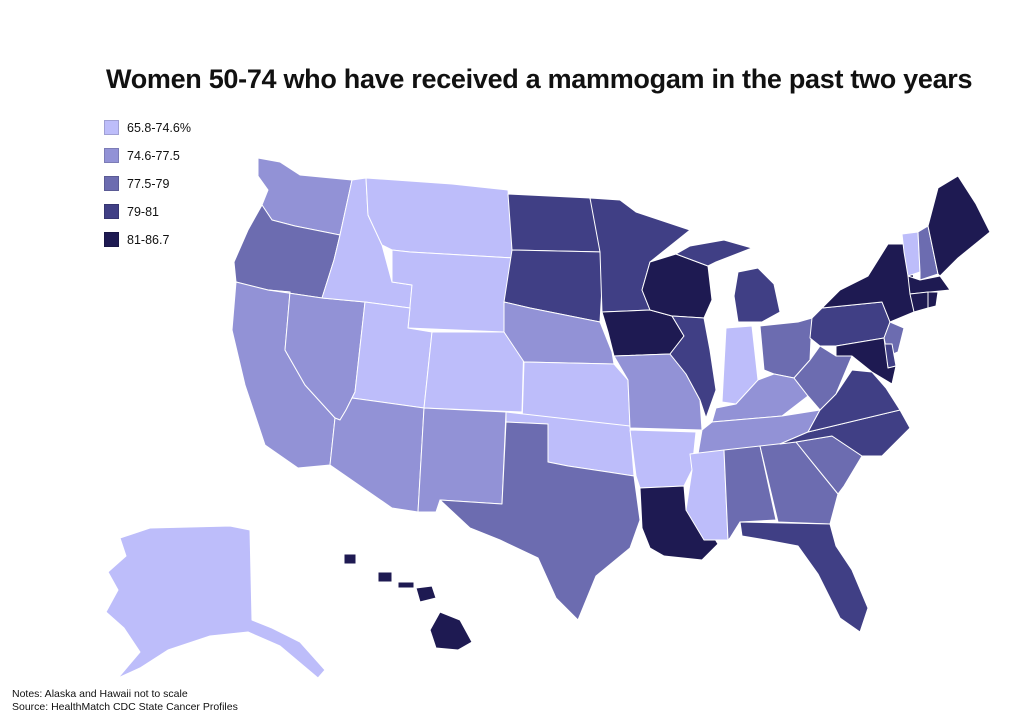  I want to click on legend-label: 65.8-74.6%, so click(159, 127).